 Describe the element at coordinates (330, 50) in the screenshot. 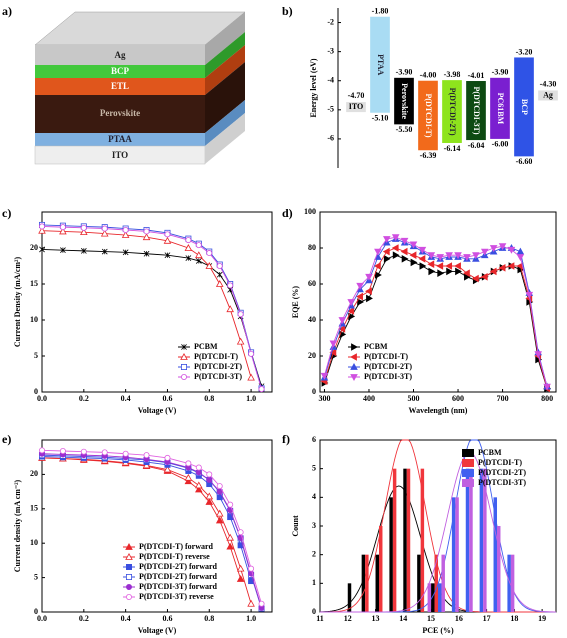

I see `y-tick-label: -3` at that location.